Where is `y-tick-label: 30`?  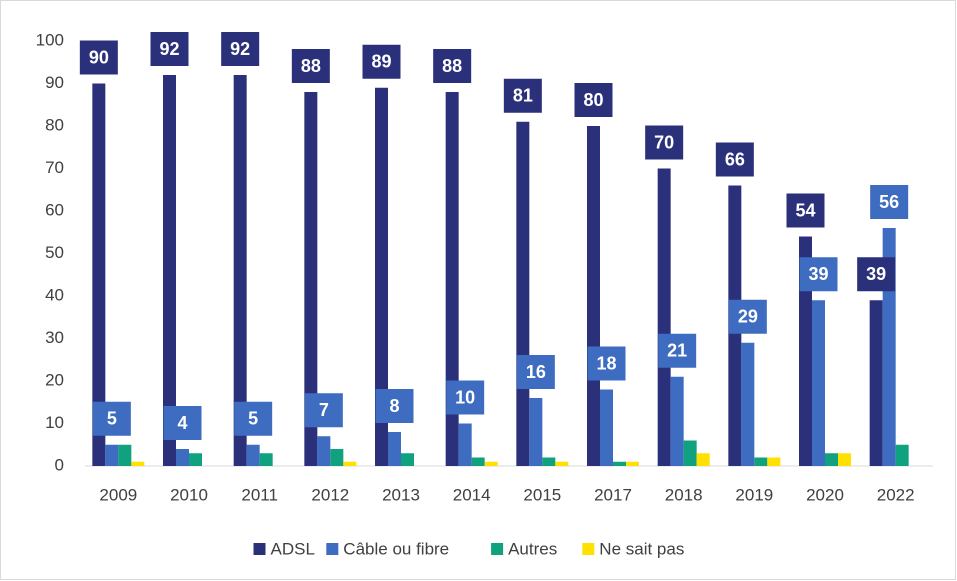 y-tick-label: 30 is located at coordinates (54, 337).